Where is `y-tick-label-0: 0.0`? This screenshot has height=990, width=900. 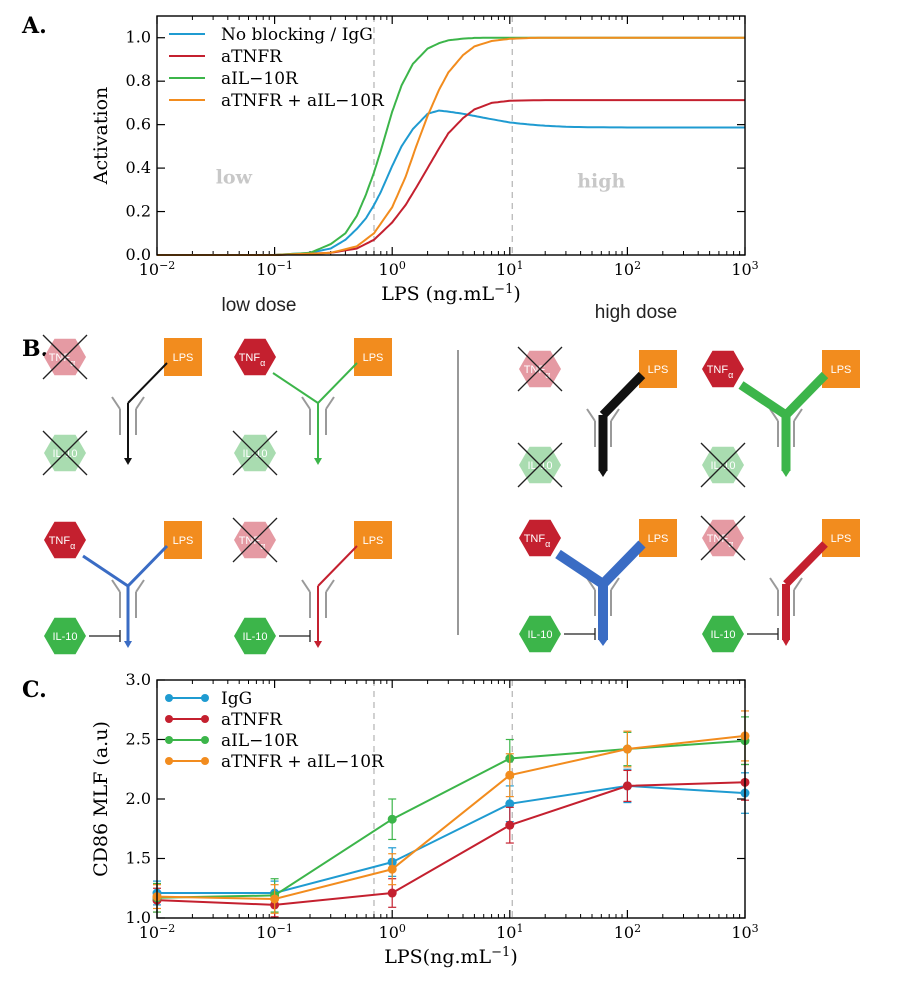
y-tick-label-0: 0.0 is located at coordinates (138, 254).